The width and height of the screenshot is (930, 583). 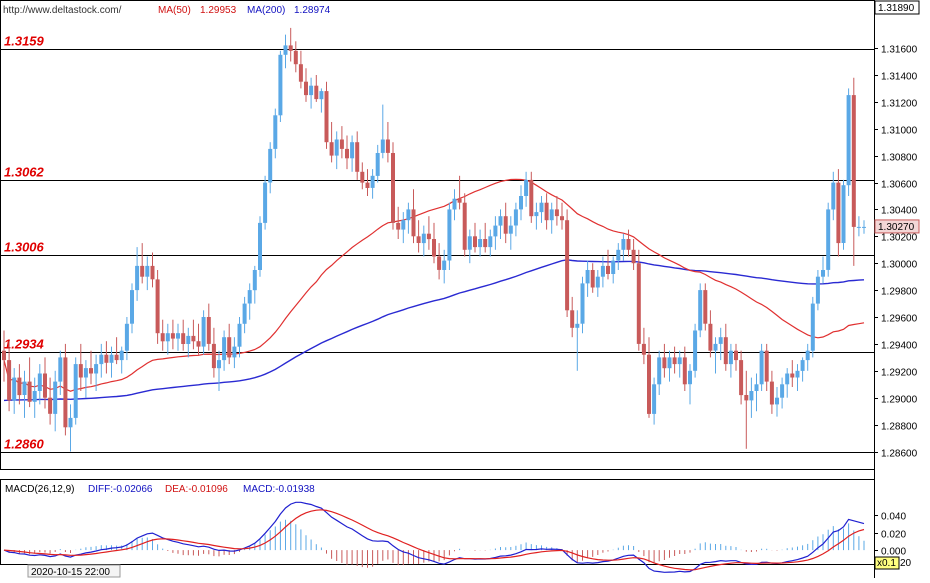 What do you see at coordinates (899, 238) in the screenshot?
I see `price-tick-label-7: 1.30200` at bounding box center [899, 238].